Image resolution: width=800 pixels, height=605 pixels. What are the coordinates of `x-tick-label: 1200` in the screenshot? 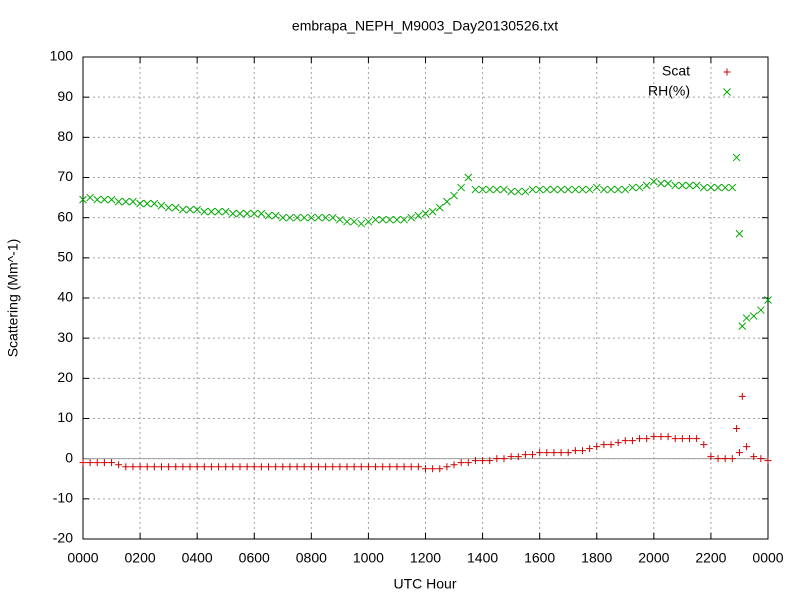 It's located at (425, 558).